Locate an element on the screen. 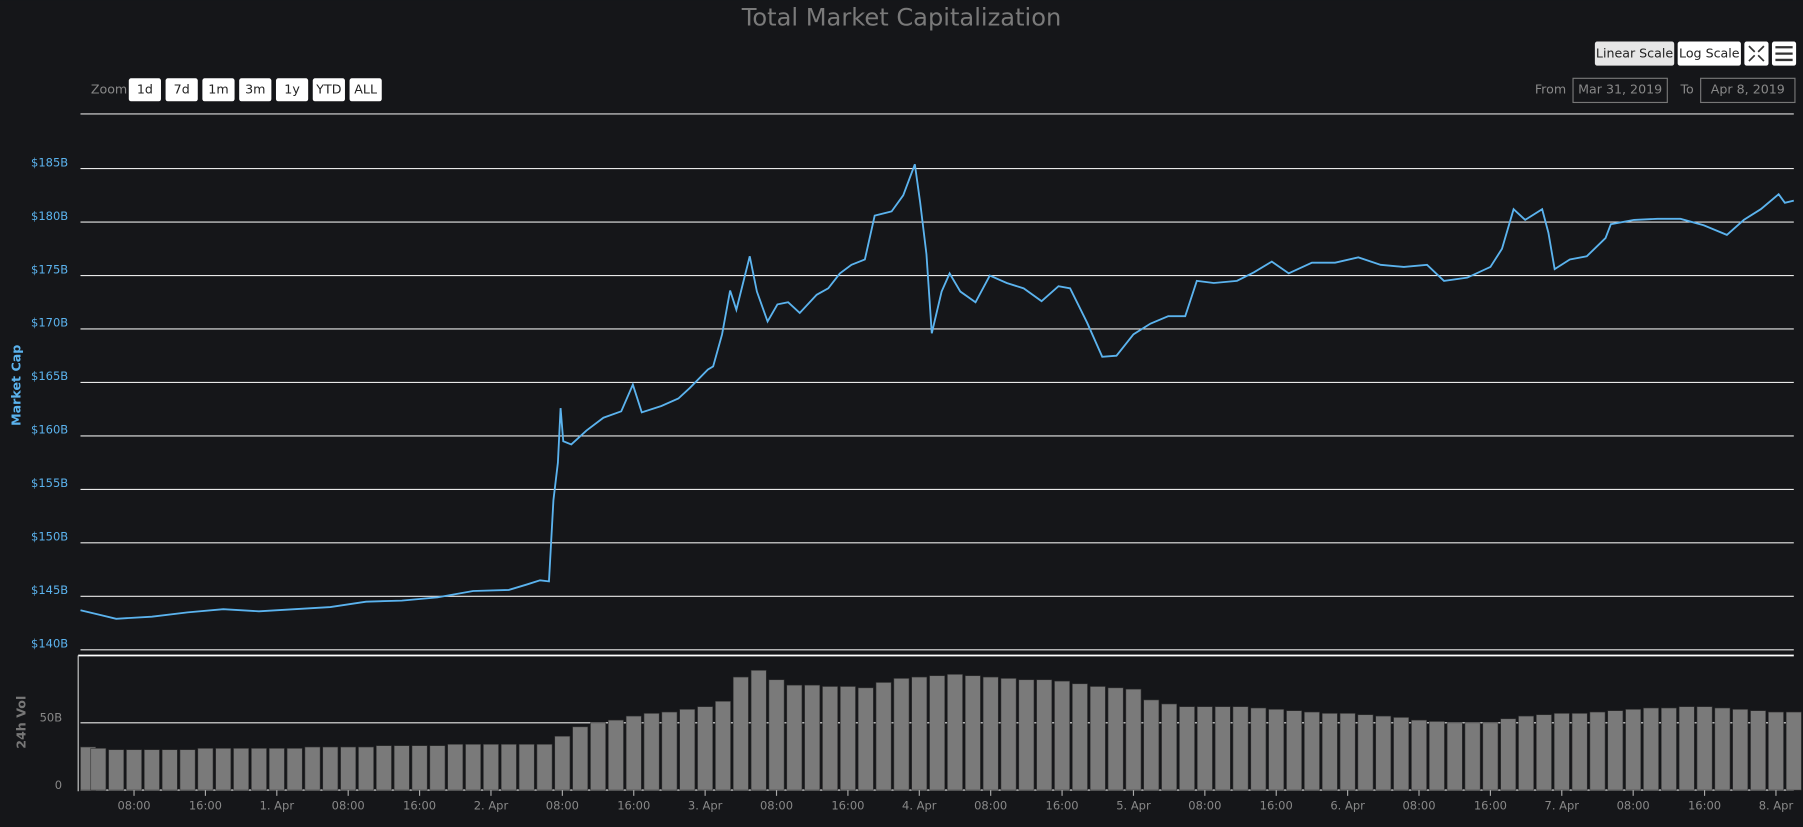 The image size is (1803, 827). menu-icon is located at coordinates (1784, 54).